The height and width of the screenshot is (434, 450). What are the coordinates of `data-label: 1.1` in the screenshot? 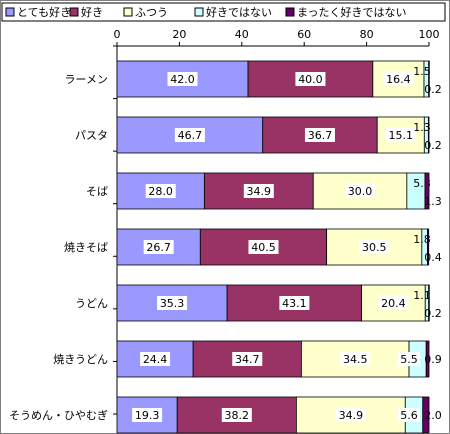 It's located at (422, 295).